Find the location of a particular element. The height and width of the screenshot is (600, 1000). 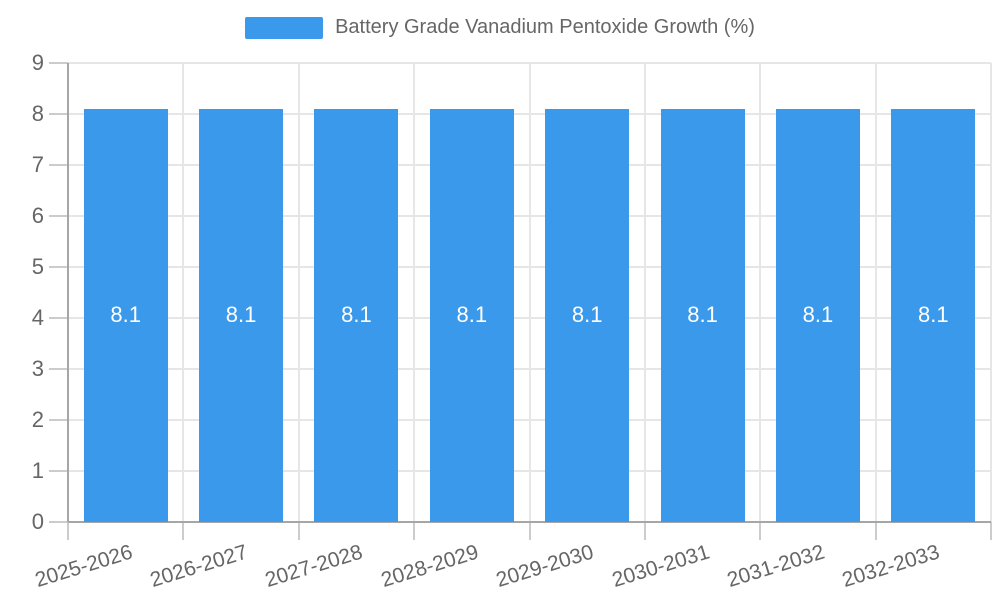

y-axis-label: 3 is located at coordinates (37, 368).